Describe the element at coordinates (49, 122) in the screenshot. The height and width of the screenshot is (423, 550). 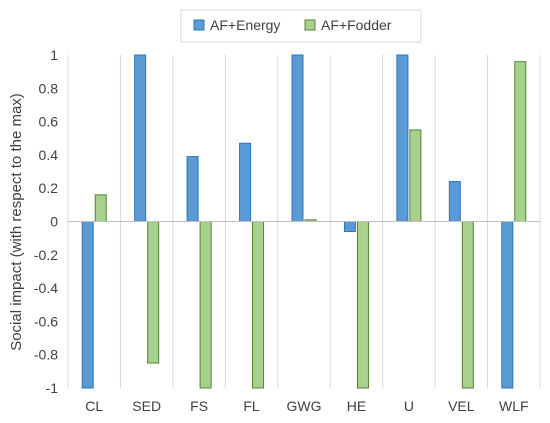
I see `y-tick-label: 0.6` at that location.